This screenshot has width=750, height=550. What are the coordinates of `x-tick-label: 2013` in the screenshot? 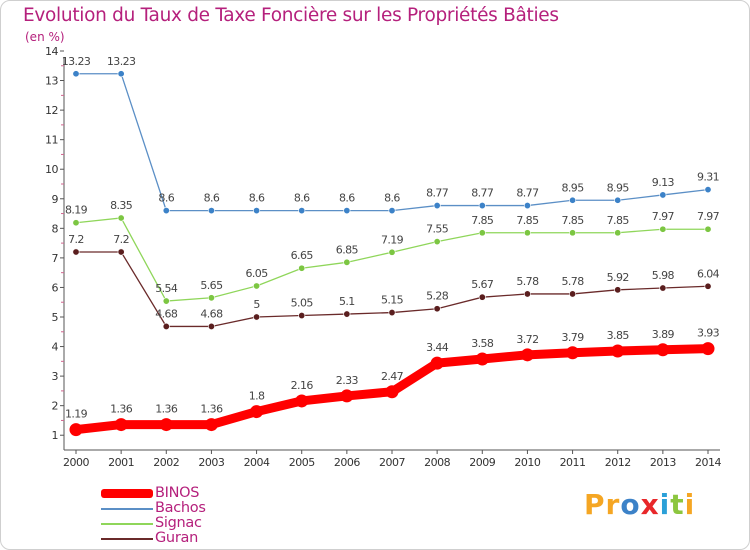 It's located at (663, 462).